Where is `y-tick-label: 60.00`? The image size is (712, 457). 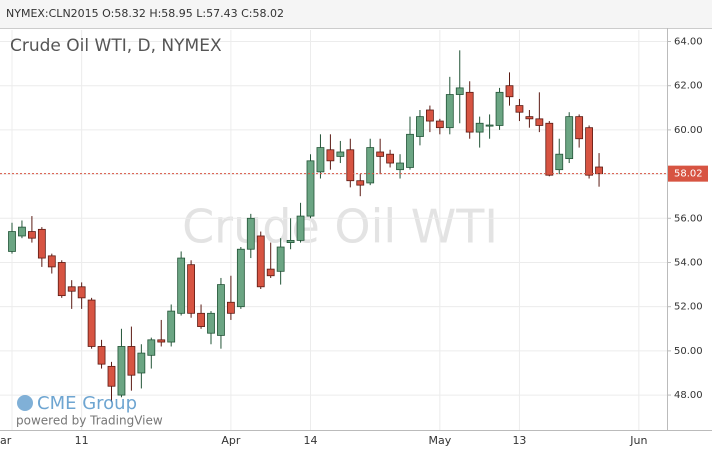 y-tick-label: 60.00 is located at coordinates (688, 130).